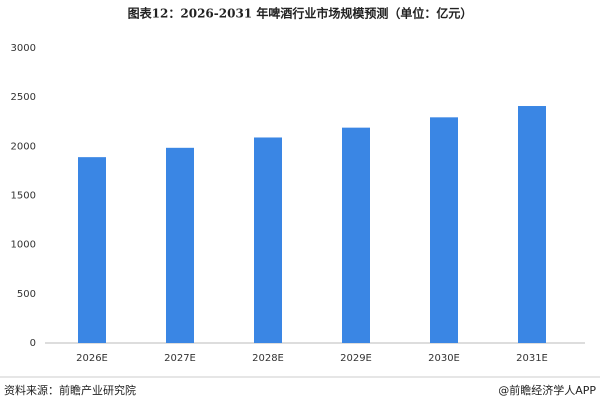 The width and height of the screenshot is (600, 403). What do you see at coordinates (444, 358) in the screenshot?
I see `x-tick-label: 2030E` at bounding box center [444, 358].